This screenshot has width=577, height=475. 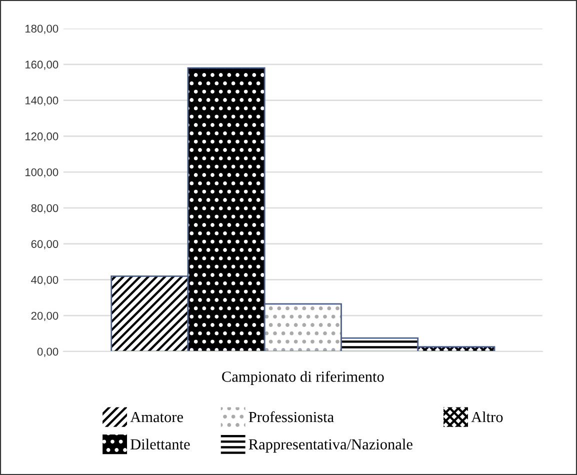 What do you see at coordinates (47, 352) in the screenshot?
I see `y-tick-label: 0,00` at bounding box center [47, 352].